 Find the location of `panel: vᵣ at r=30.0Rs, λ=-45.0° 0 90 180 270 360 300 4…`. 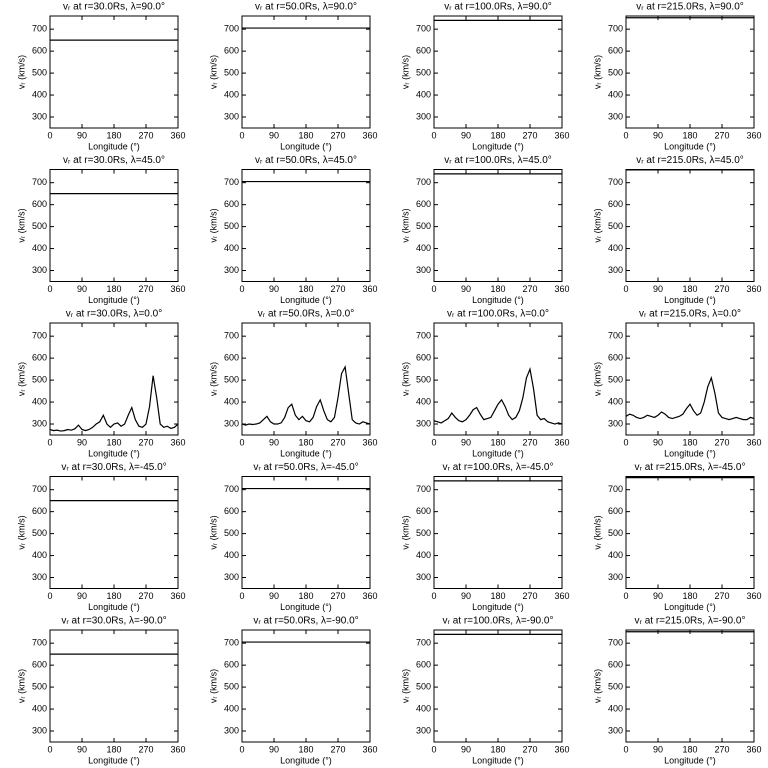

panel: vᵣ at r=30.0Rs, λ=-45.0° 0 90 180 270 360 300 4… is located at coordinates (100, 537).